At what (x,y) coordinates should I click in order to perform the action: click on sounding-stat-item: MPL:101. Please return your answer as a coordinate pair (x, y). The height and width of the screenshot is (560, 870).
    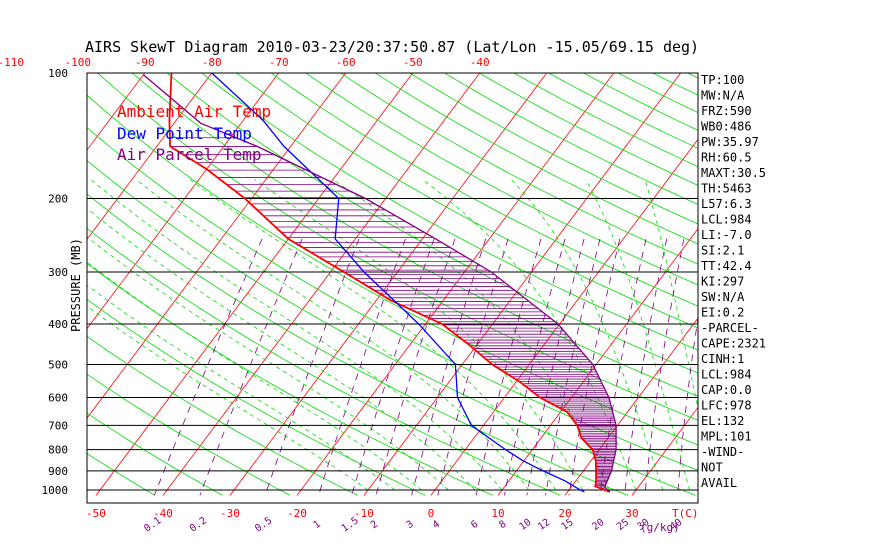
    Looking at the image, I should click on (726, 437).